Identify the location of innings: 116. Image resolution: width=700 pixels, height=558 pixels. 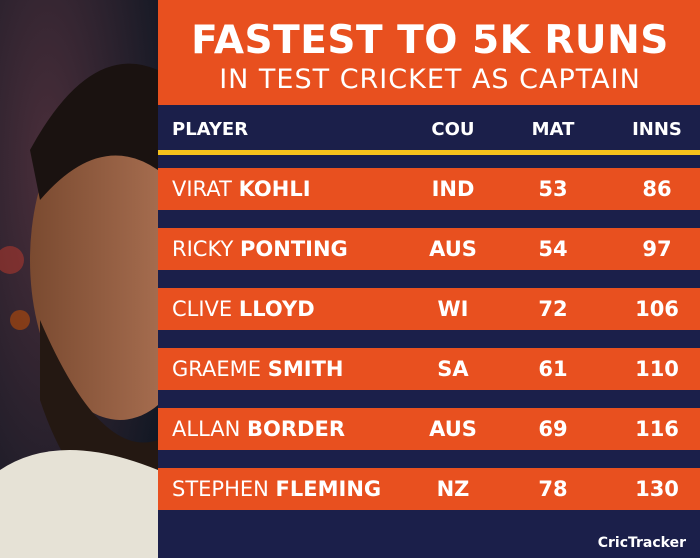
(657, 429).